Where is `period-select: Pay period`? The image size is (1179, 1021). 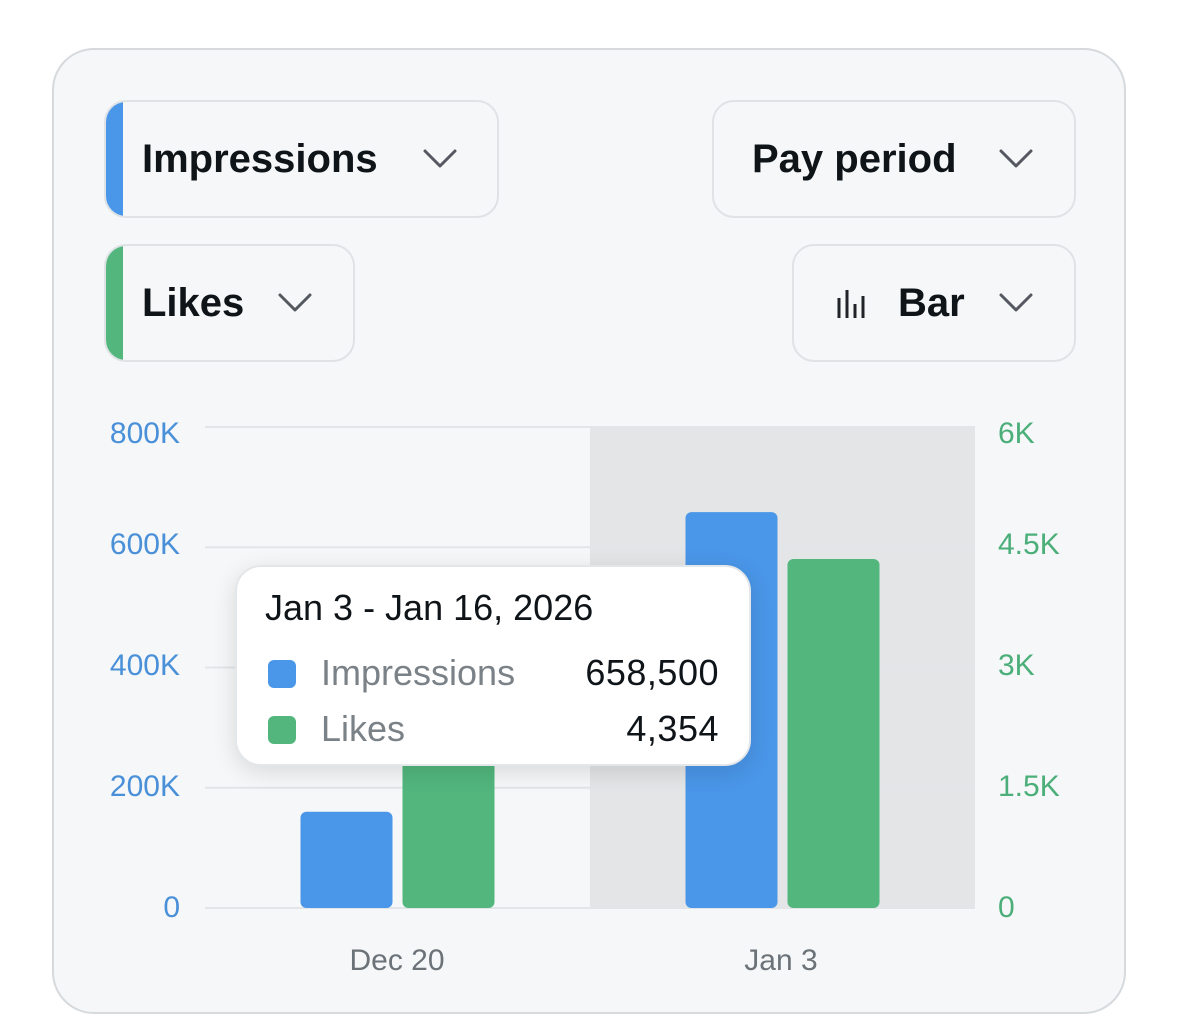 period-select: Pay period is located at coordinates (894, 159).